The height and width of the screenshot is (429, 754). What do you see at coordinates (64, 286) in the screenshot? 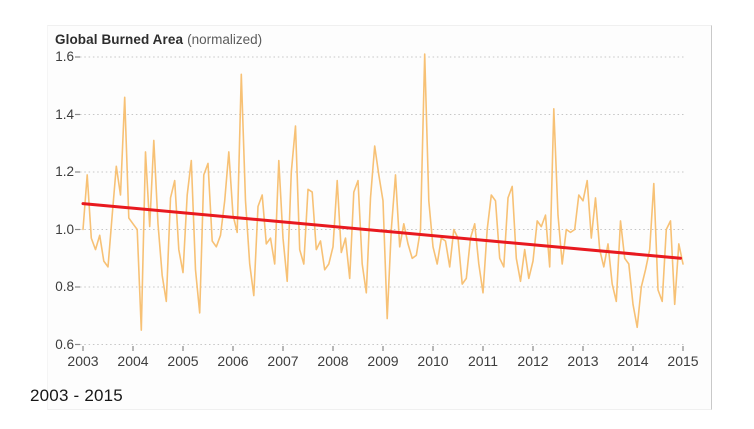
I see `y-axis-label: 0.8` at bounding box center [64, 286].